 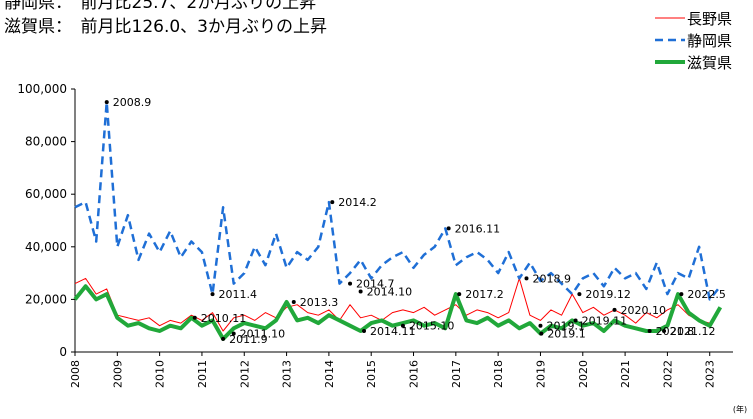 I want to click on y-tick-label: 100,000, so click(x=42, y=89).